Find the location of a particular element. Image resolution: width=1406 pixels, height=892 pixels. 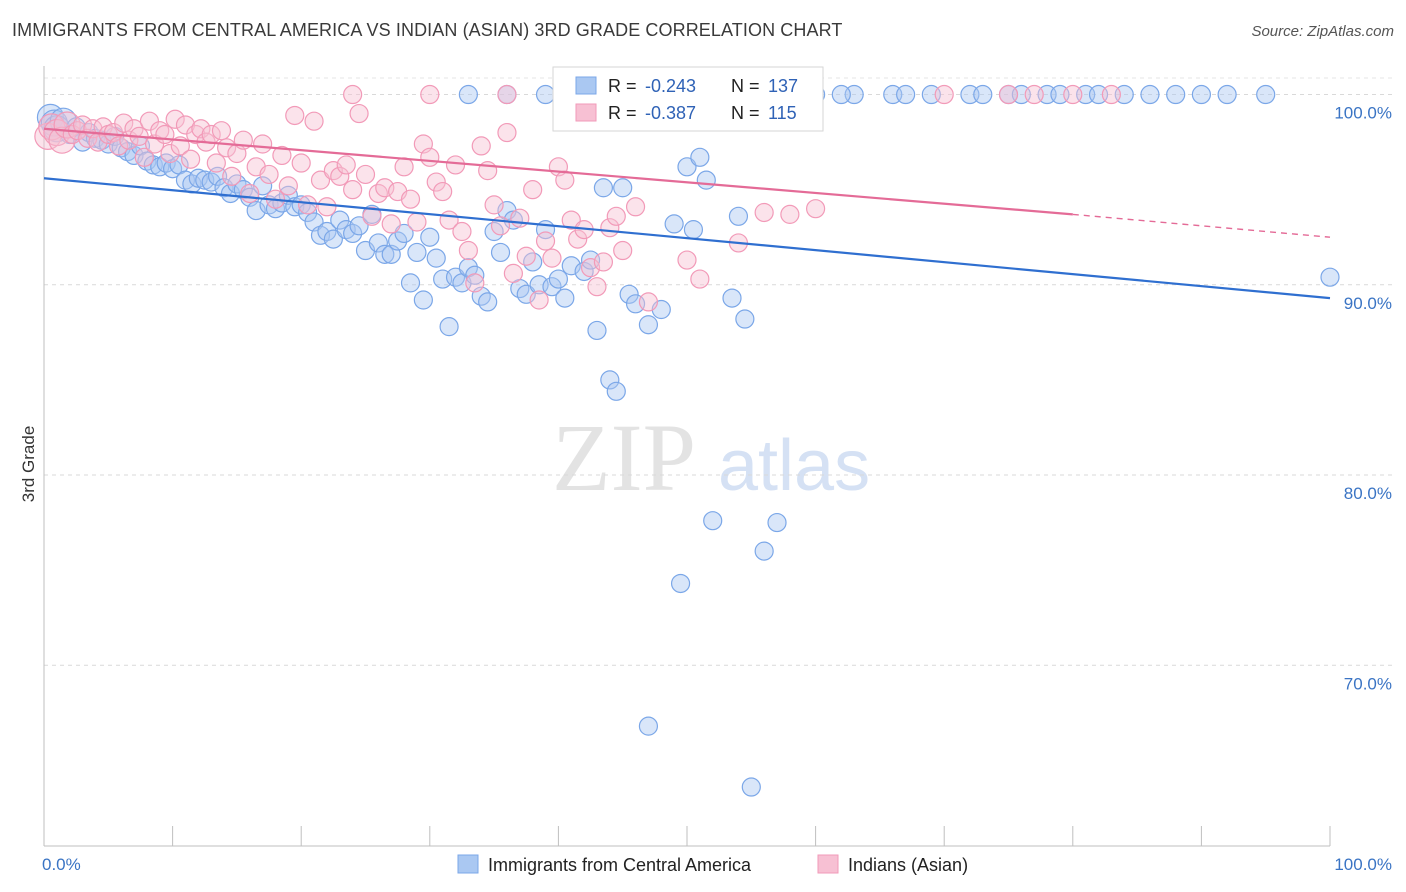

stats-r-label-blue: R = is located at coordinates (622, 86).